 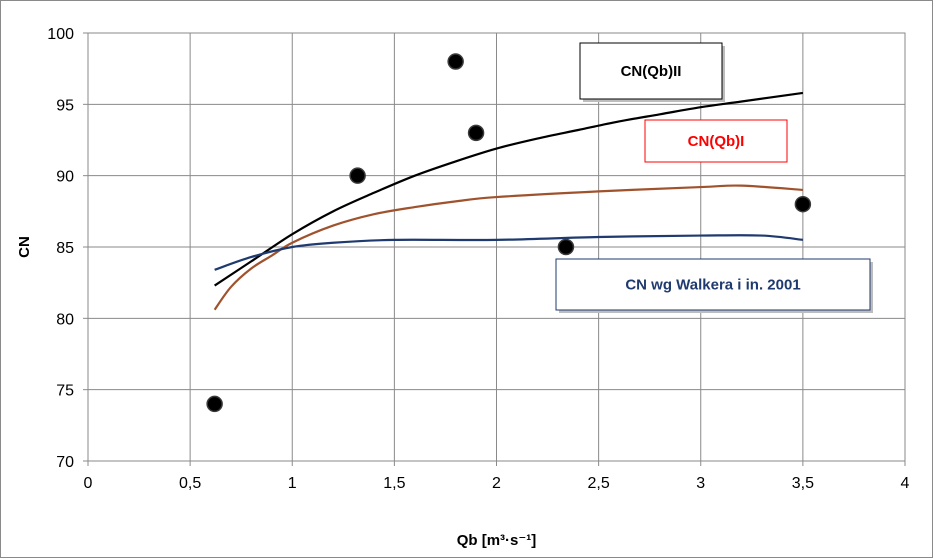 What do you see at coordinates (803, 483) in the screenshot?
I see `x-tick-label: 3,5` at bounding box center [803, 483].